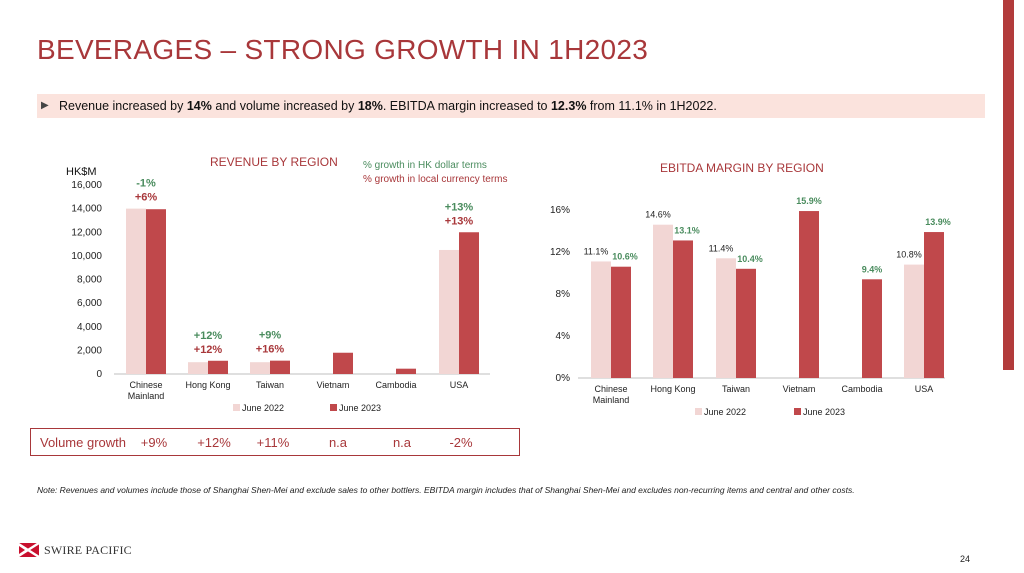  What do you see at coordinates (86, 232) in the screenshot?
I see `y-tick-label: 12,000` at bounding box center [86, 232].